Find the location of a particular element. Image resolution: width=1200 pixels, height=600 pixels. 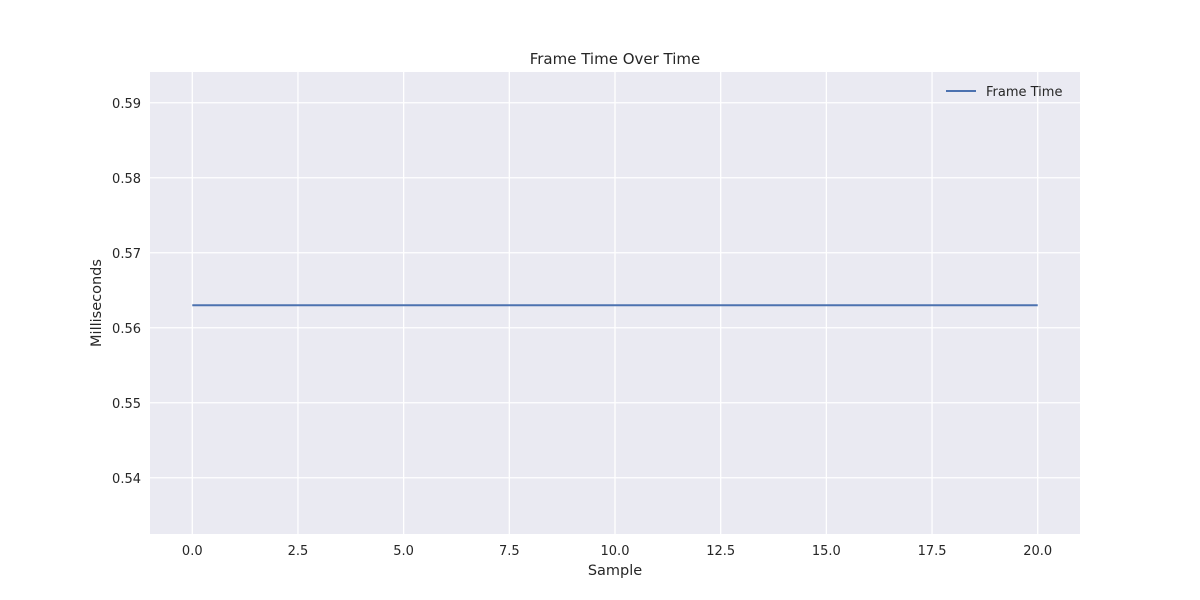

x-axis-label: Sample is located at coordinates (615, 571).